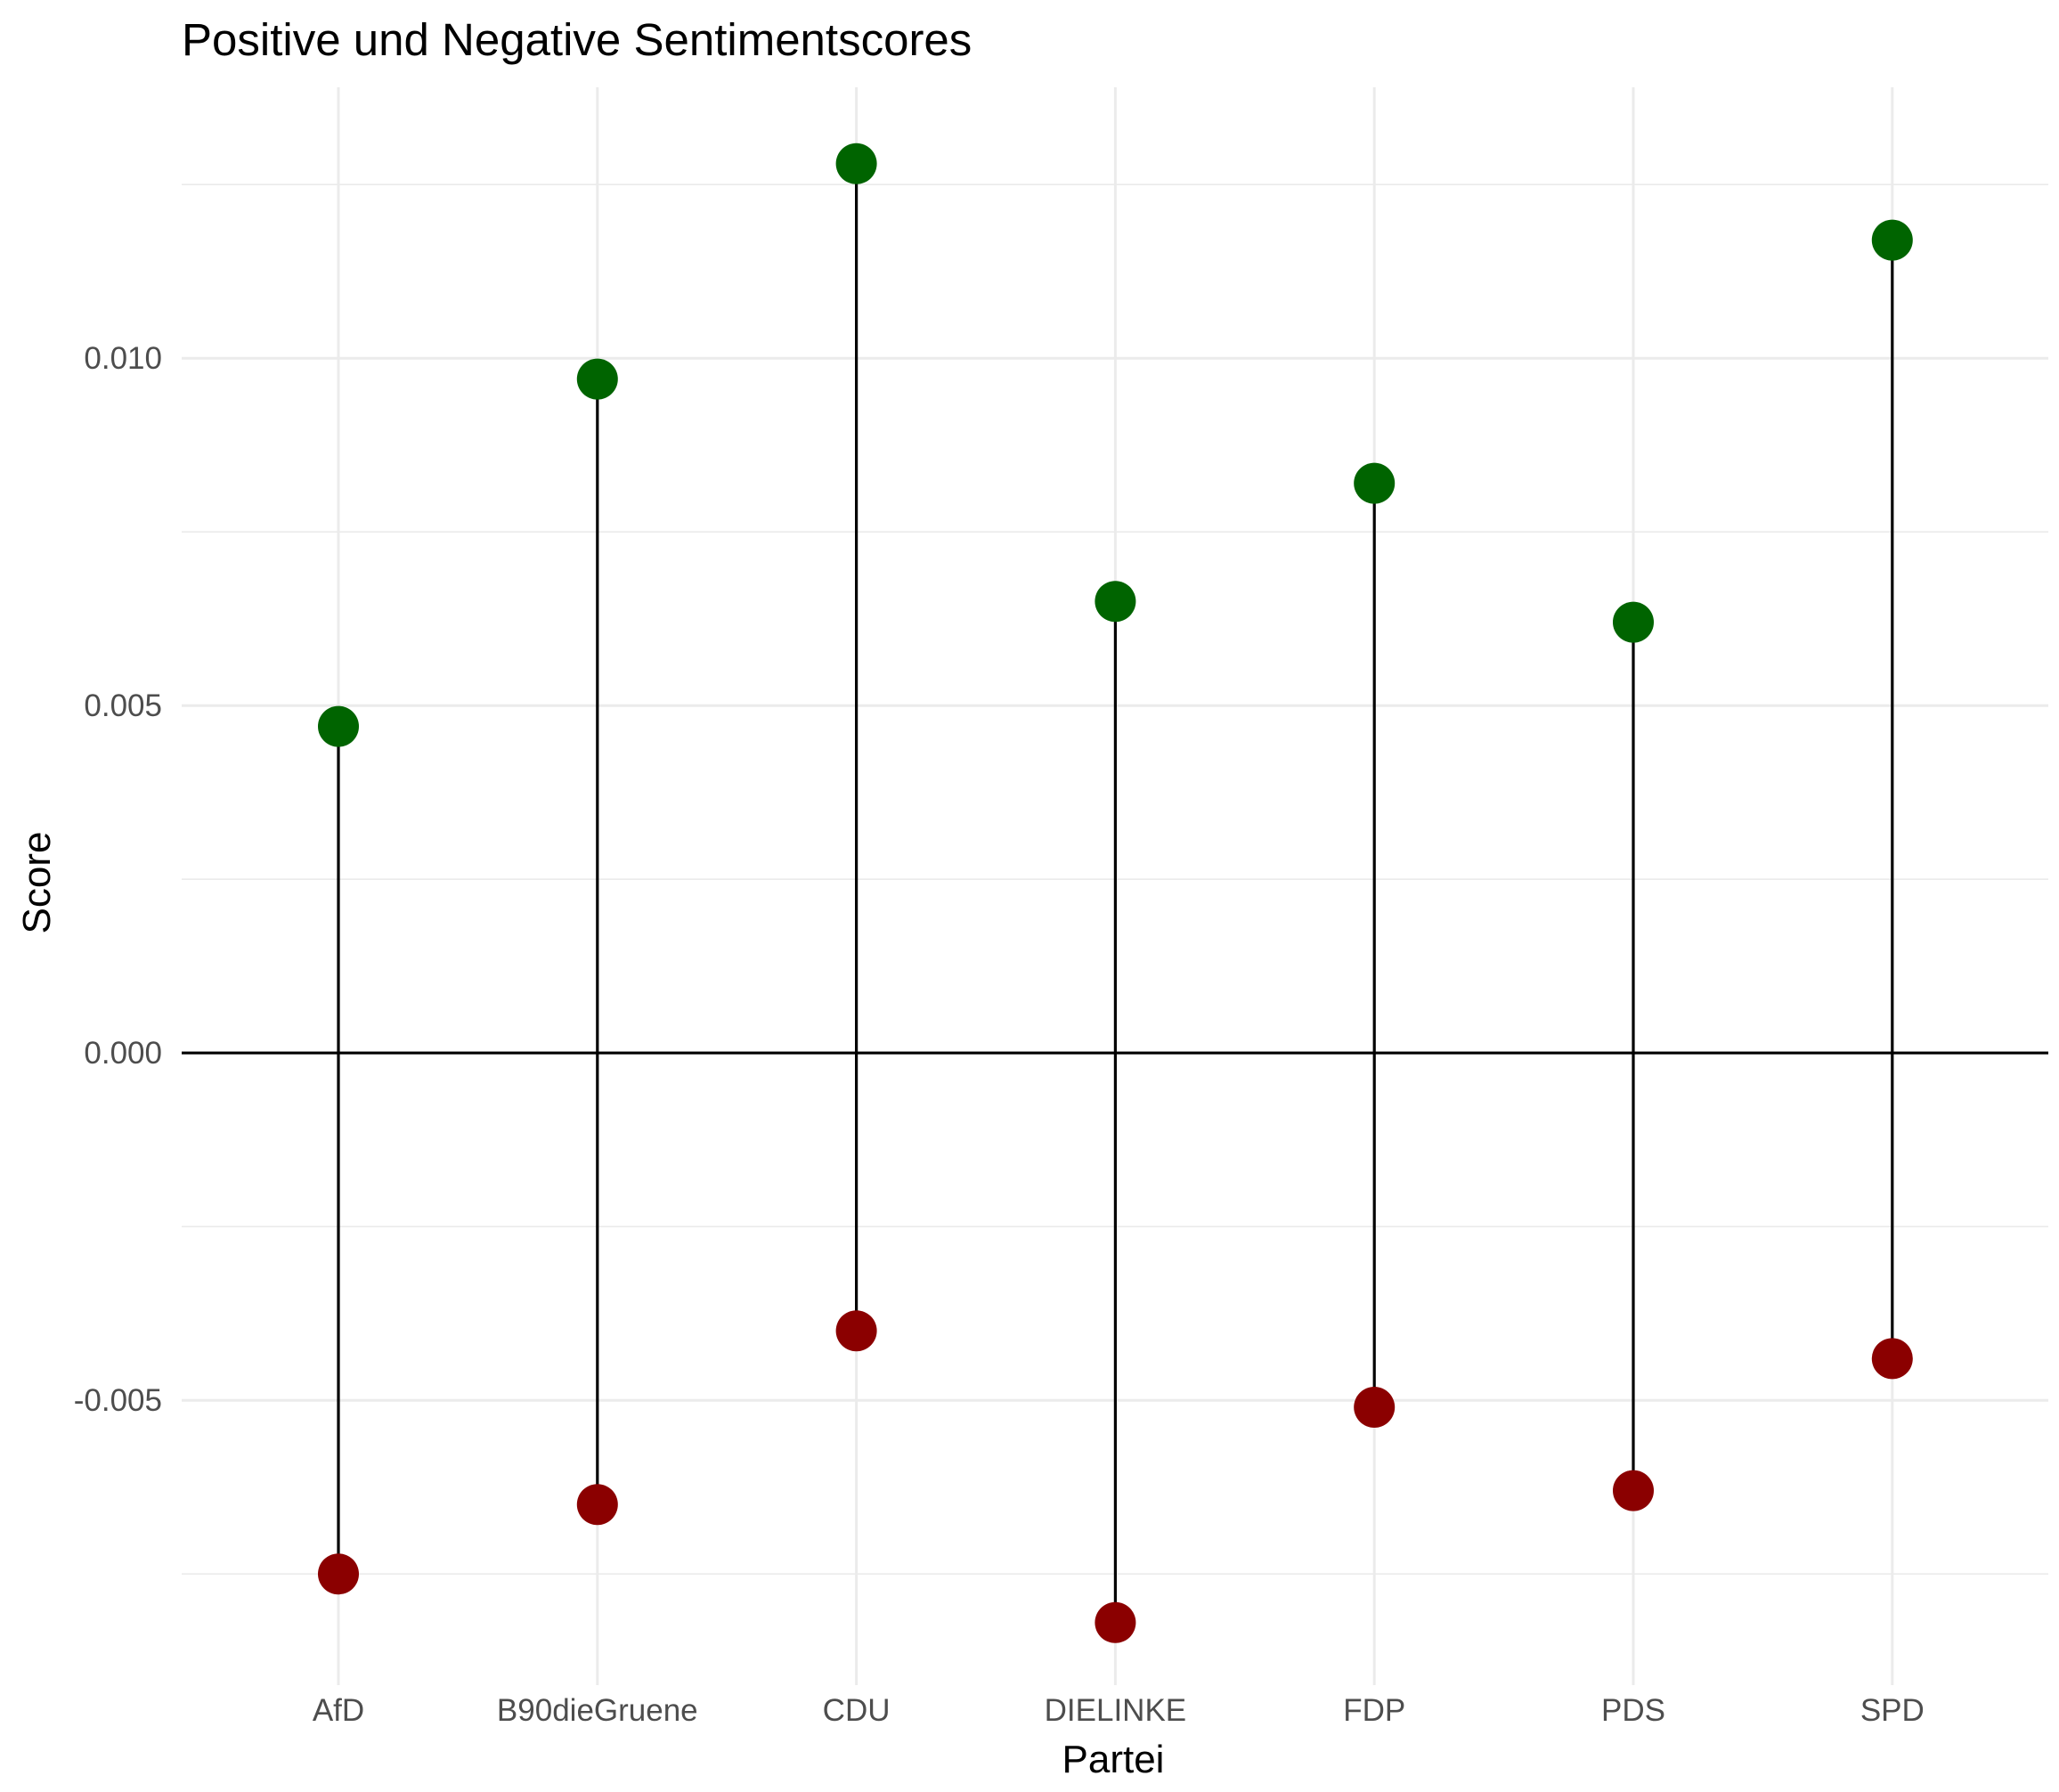 This screenshot has width=2059, height=1792. I want to click on x-tick-label: CDU, so click(857, 1711).